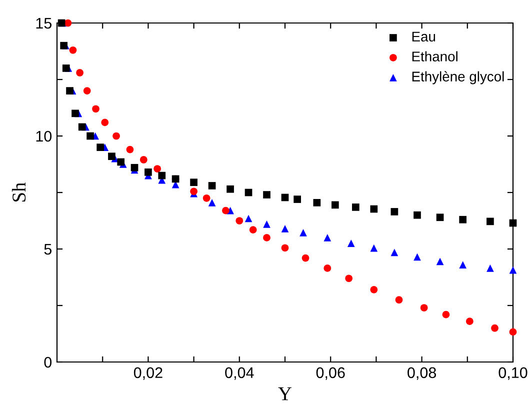  I want to click on x-tick-label: 0,06, so click(330, 373).